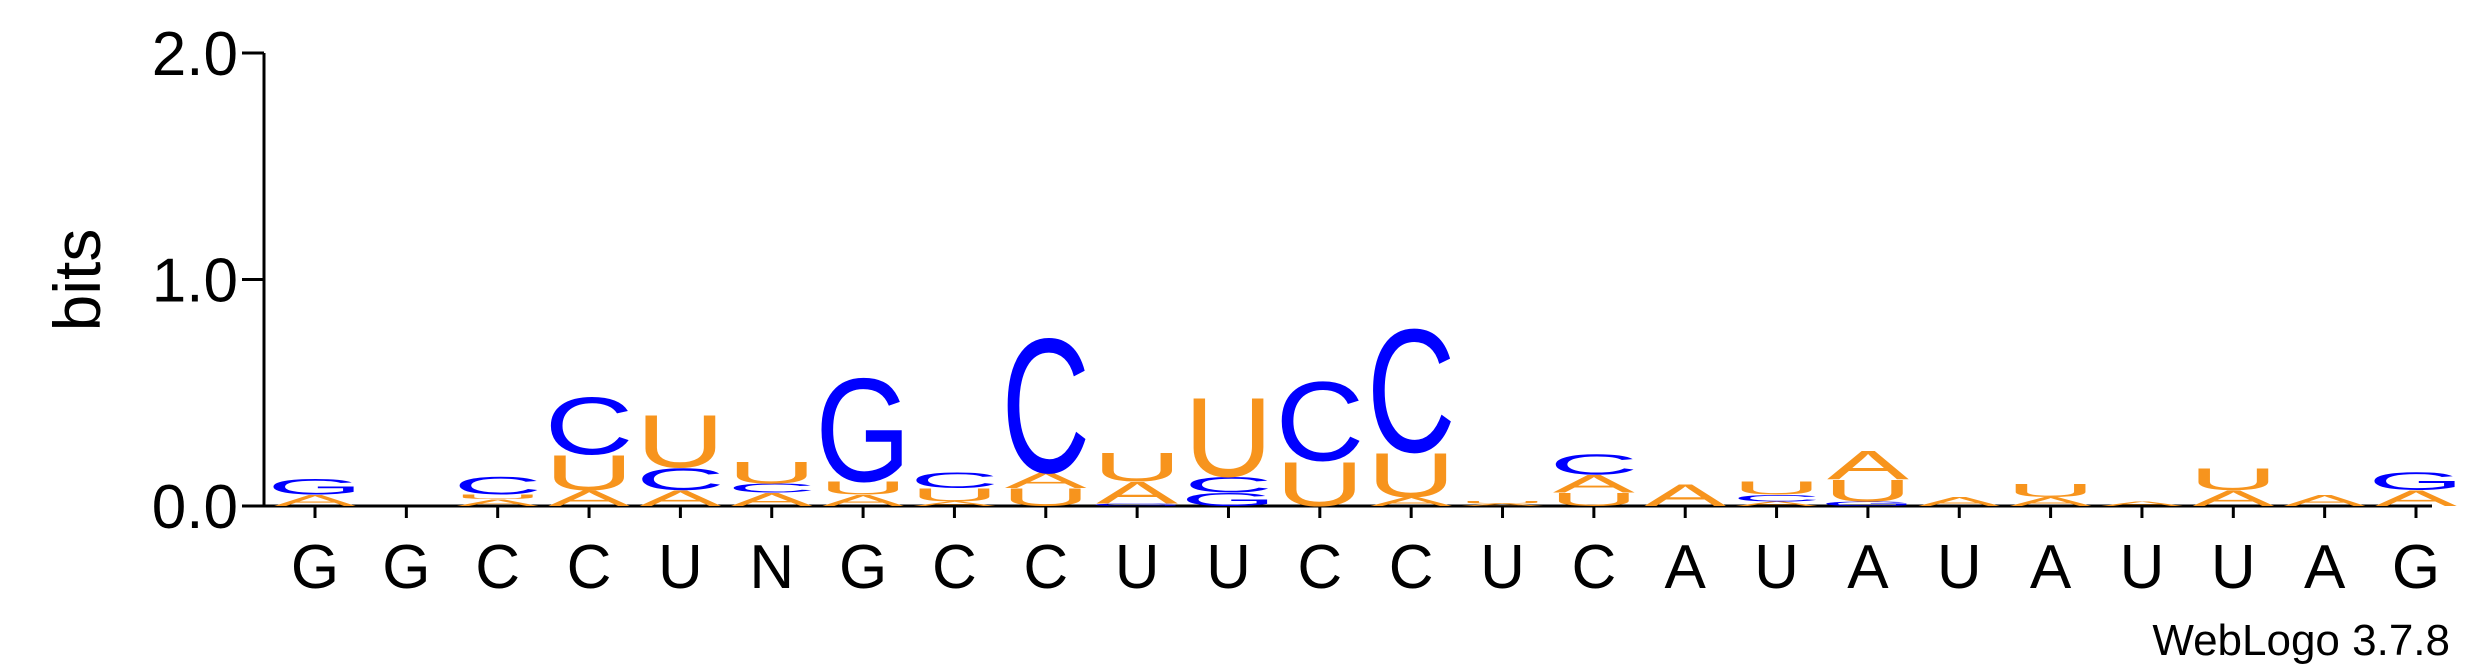 The height and width of the screenshot is (667, 2475). I want to click on x-tick-label: N, so click(771, 567).